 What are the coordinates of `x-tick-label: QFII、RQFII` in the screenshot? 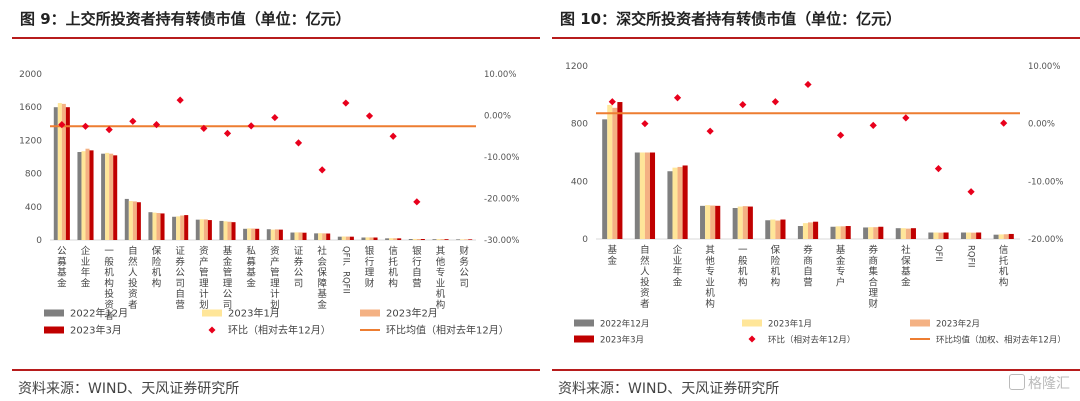 It's located at (345, 270).